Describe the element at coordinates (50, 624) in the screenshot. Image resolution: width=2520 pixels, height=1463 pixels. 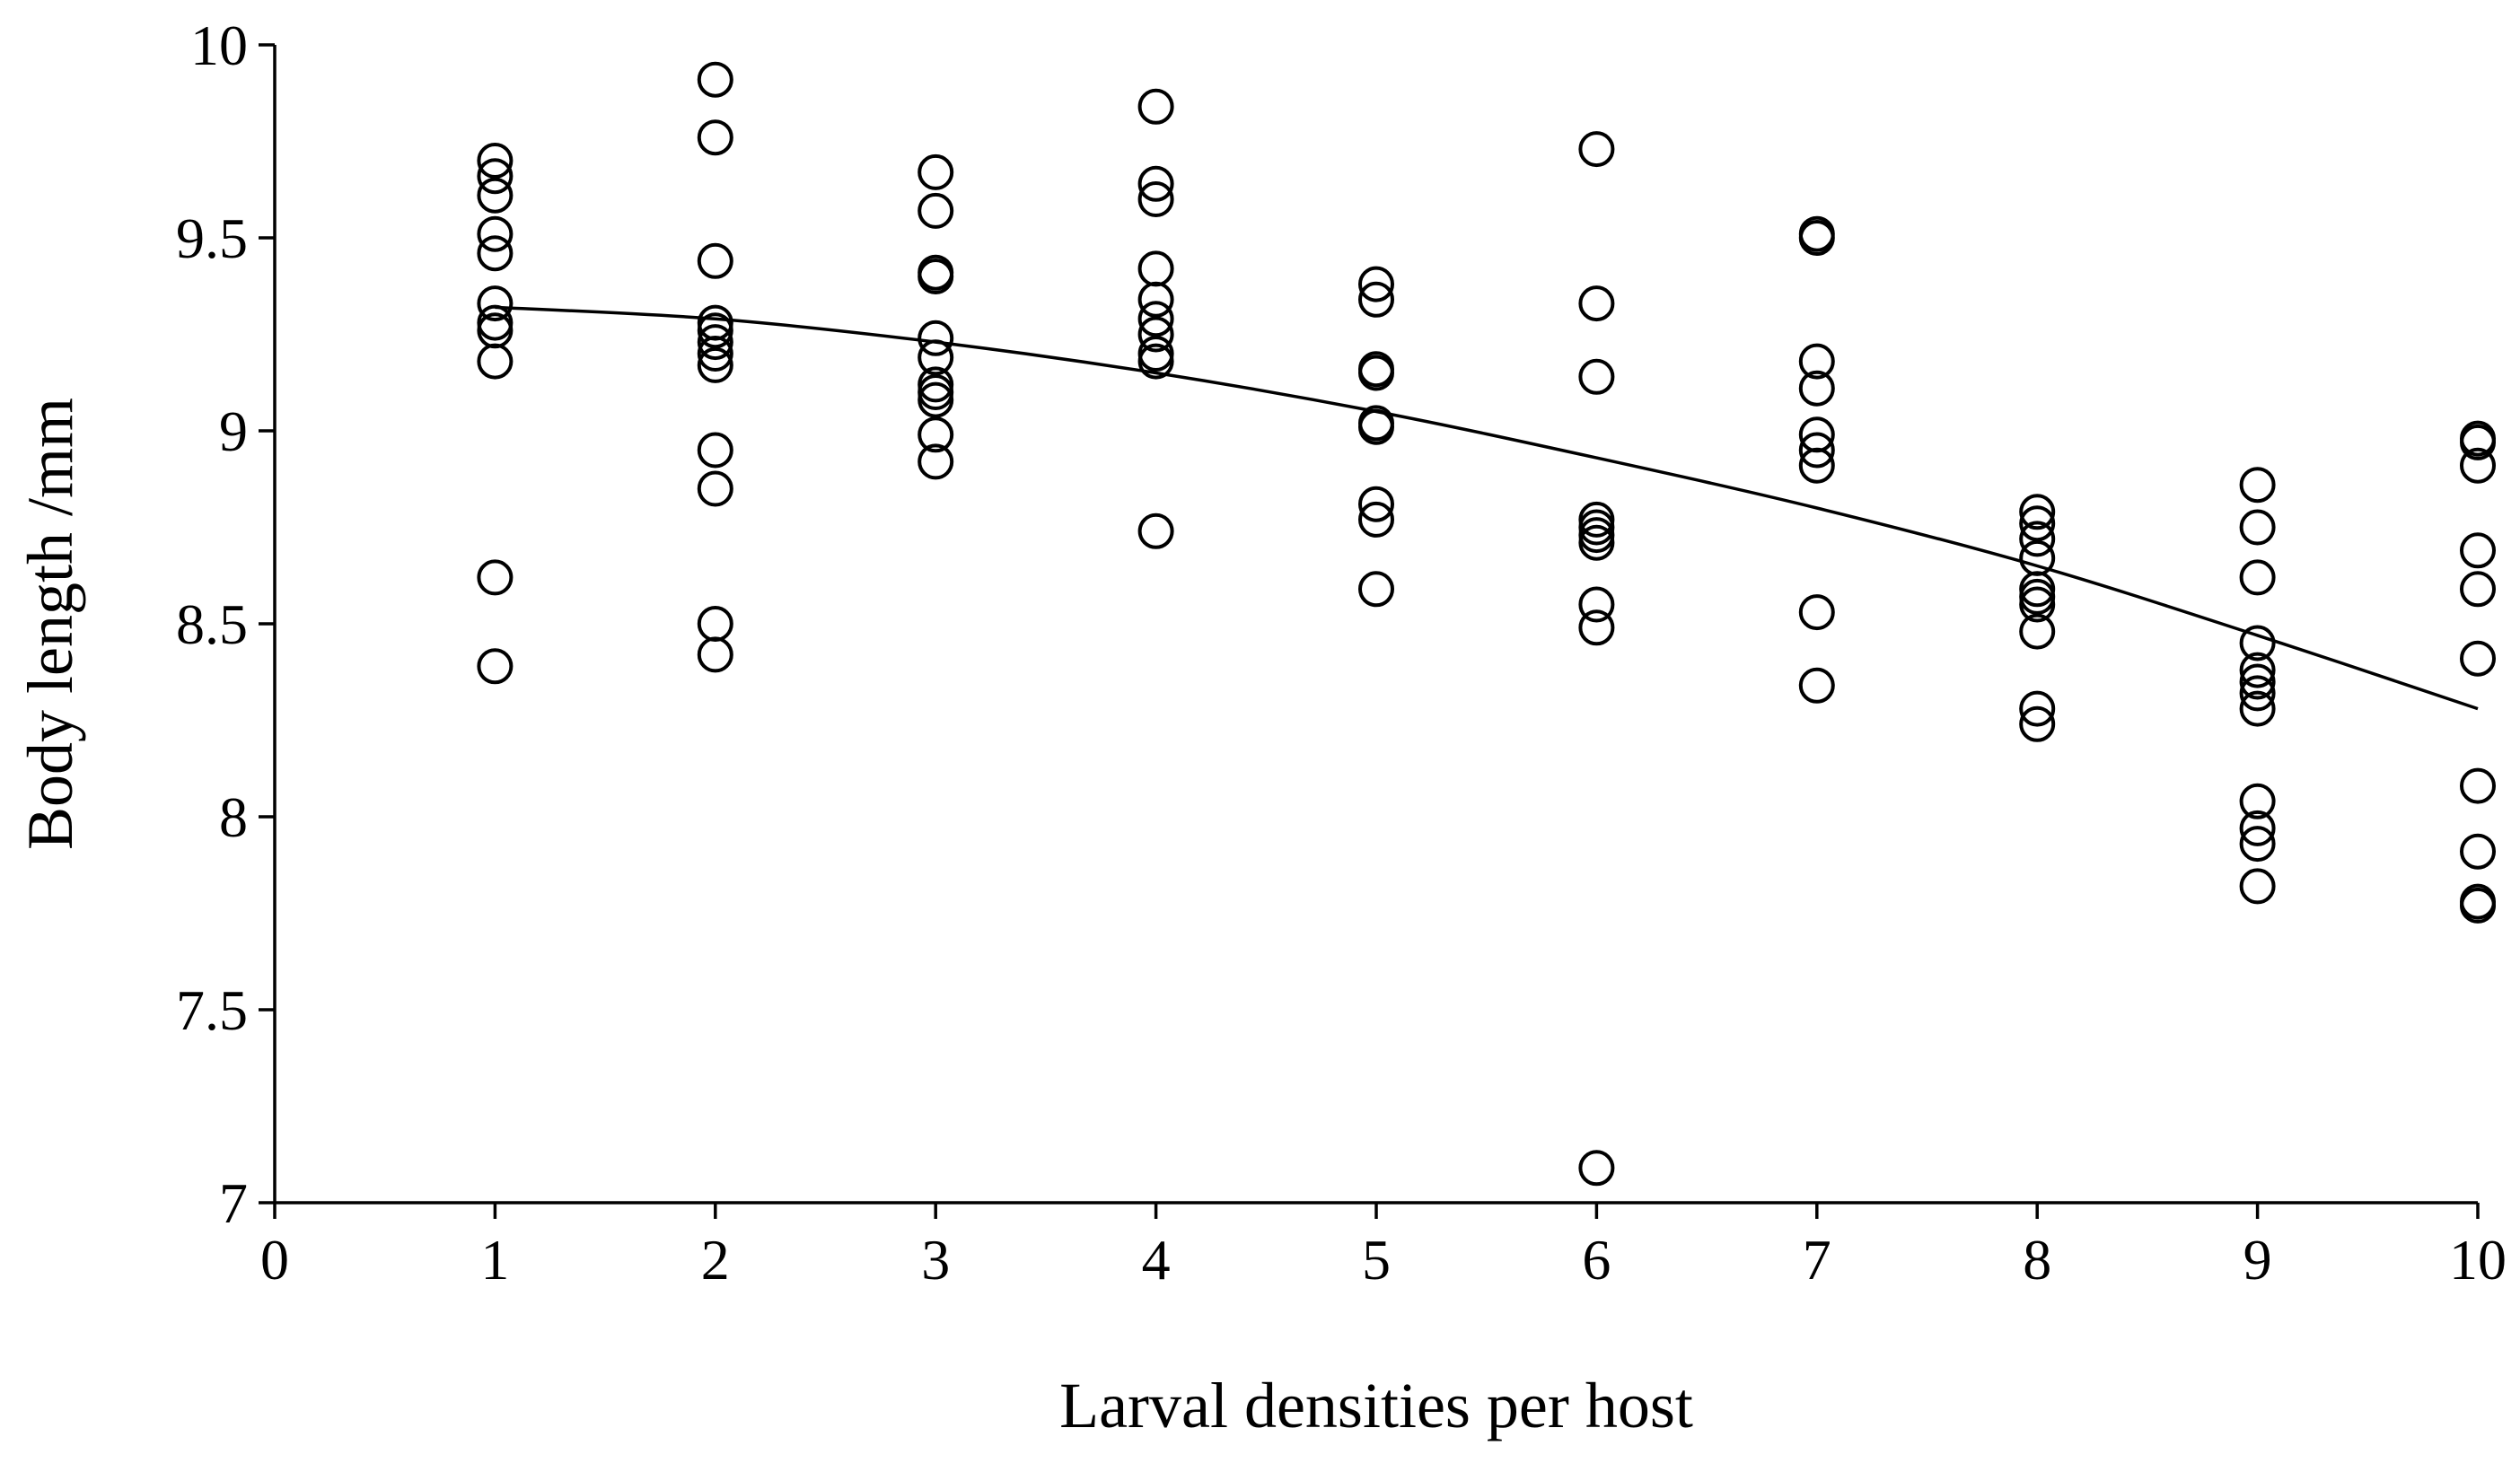
I see `y-axis-title: Body length /mm` at that location.